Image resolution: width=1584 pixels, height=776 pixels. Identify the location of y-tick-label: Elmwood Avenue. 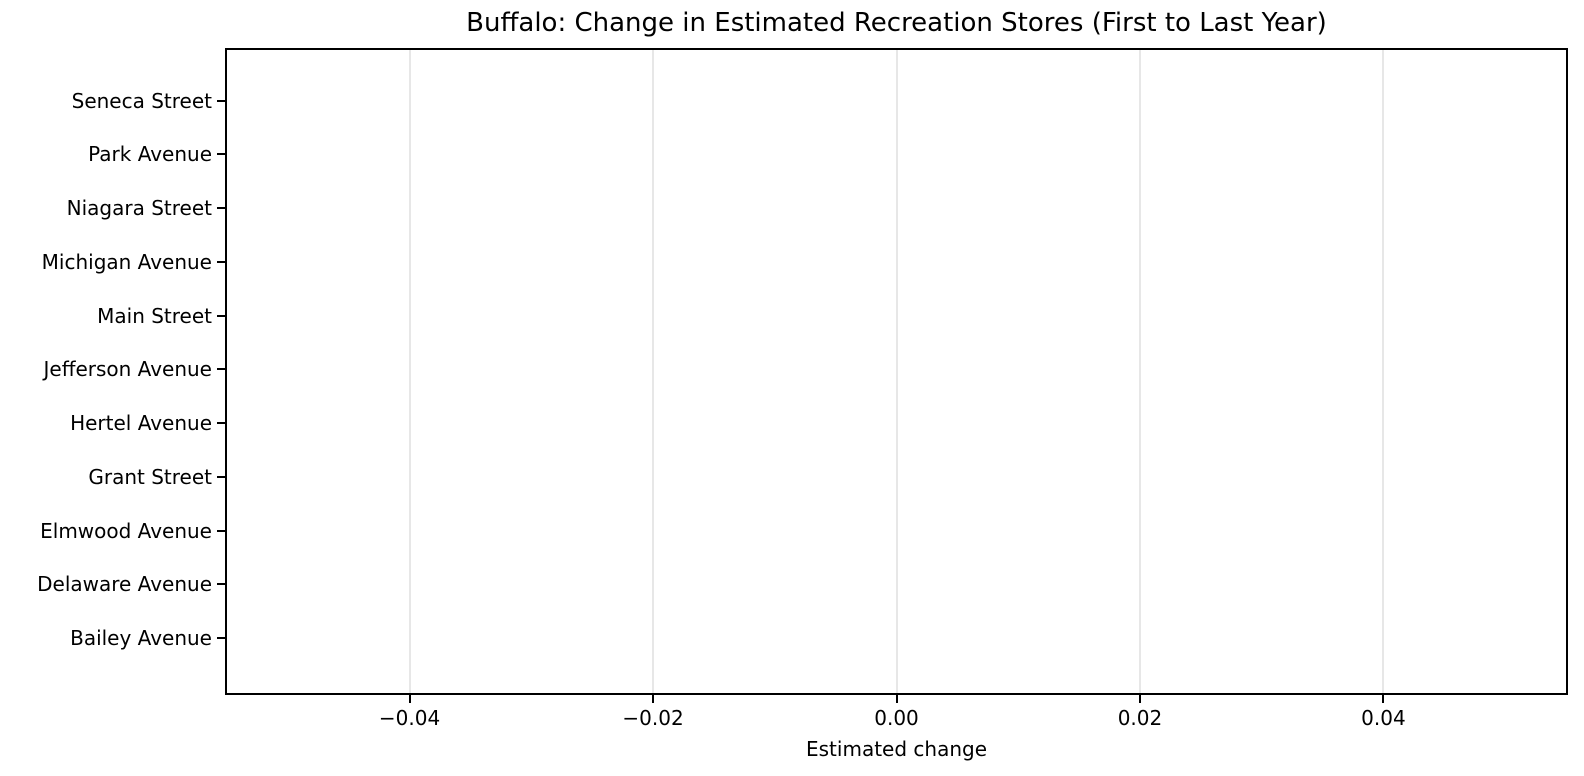
(126, 530).